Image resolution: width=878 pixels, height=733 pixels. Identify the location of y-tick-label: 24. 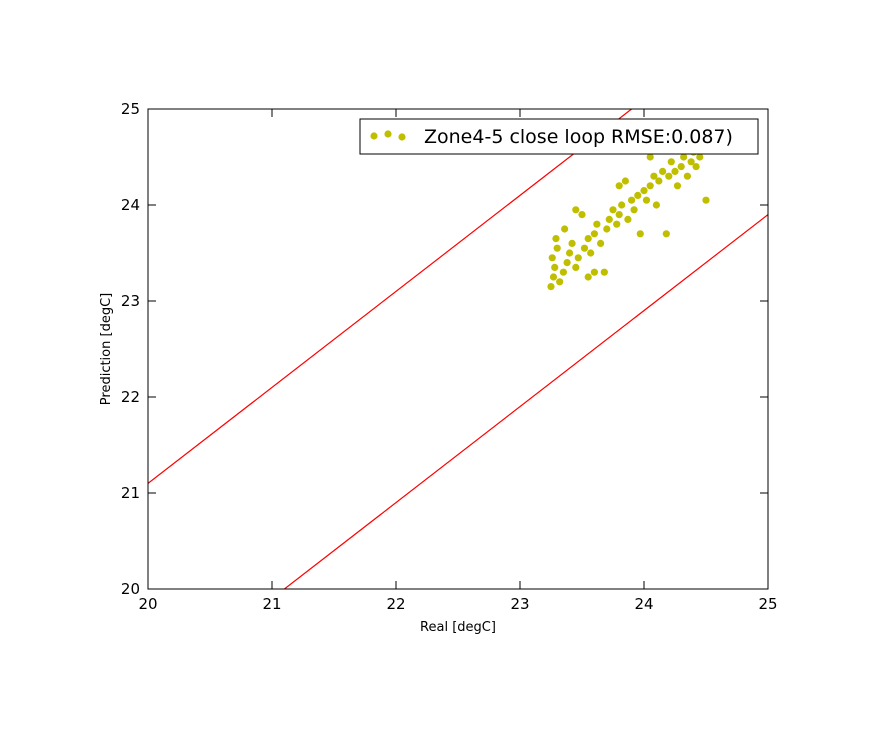
(130, 205).